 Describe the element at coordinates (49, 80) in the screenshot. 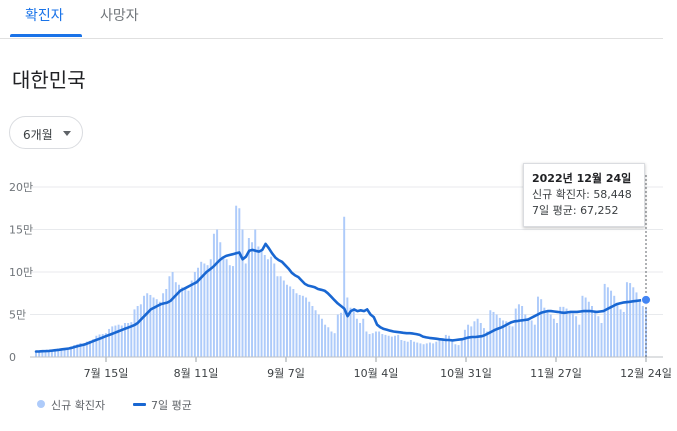

I see `region-title: 대한민국` at that location.